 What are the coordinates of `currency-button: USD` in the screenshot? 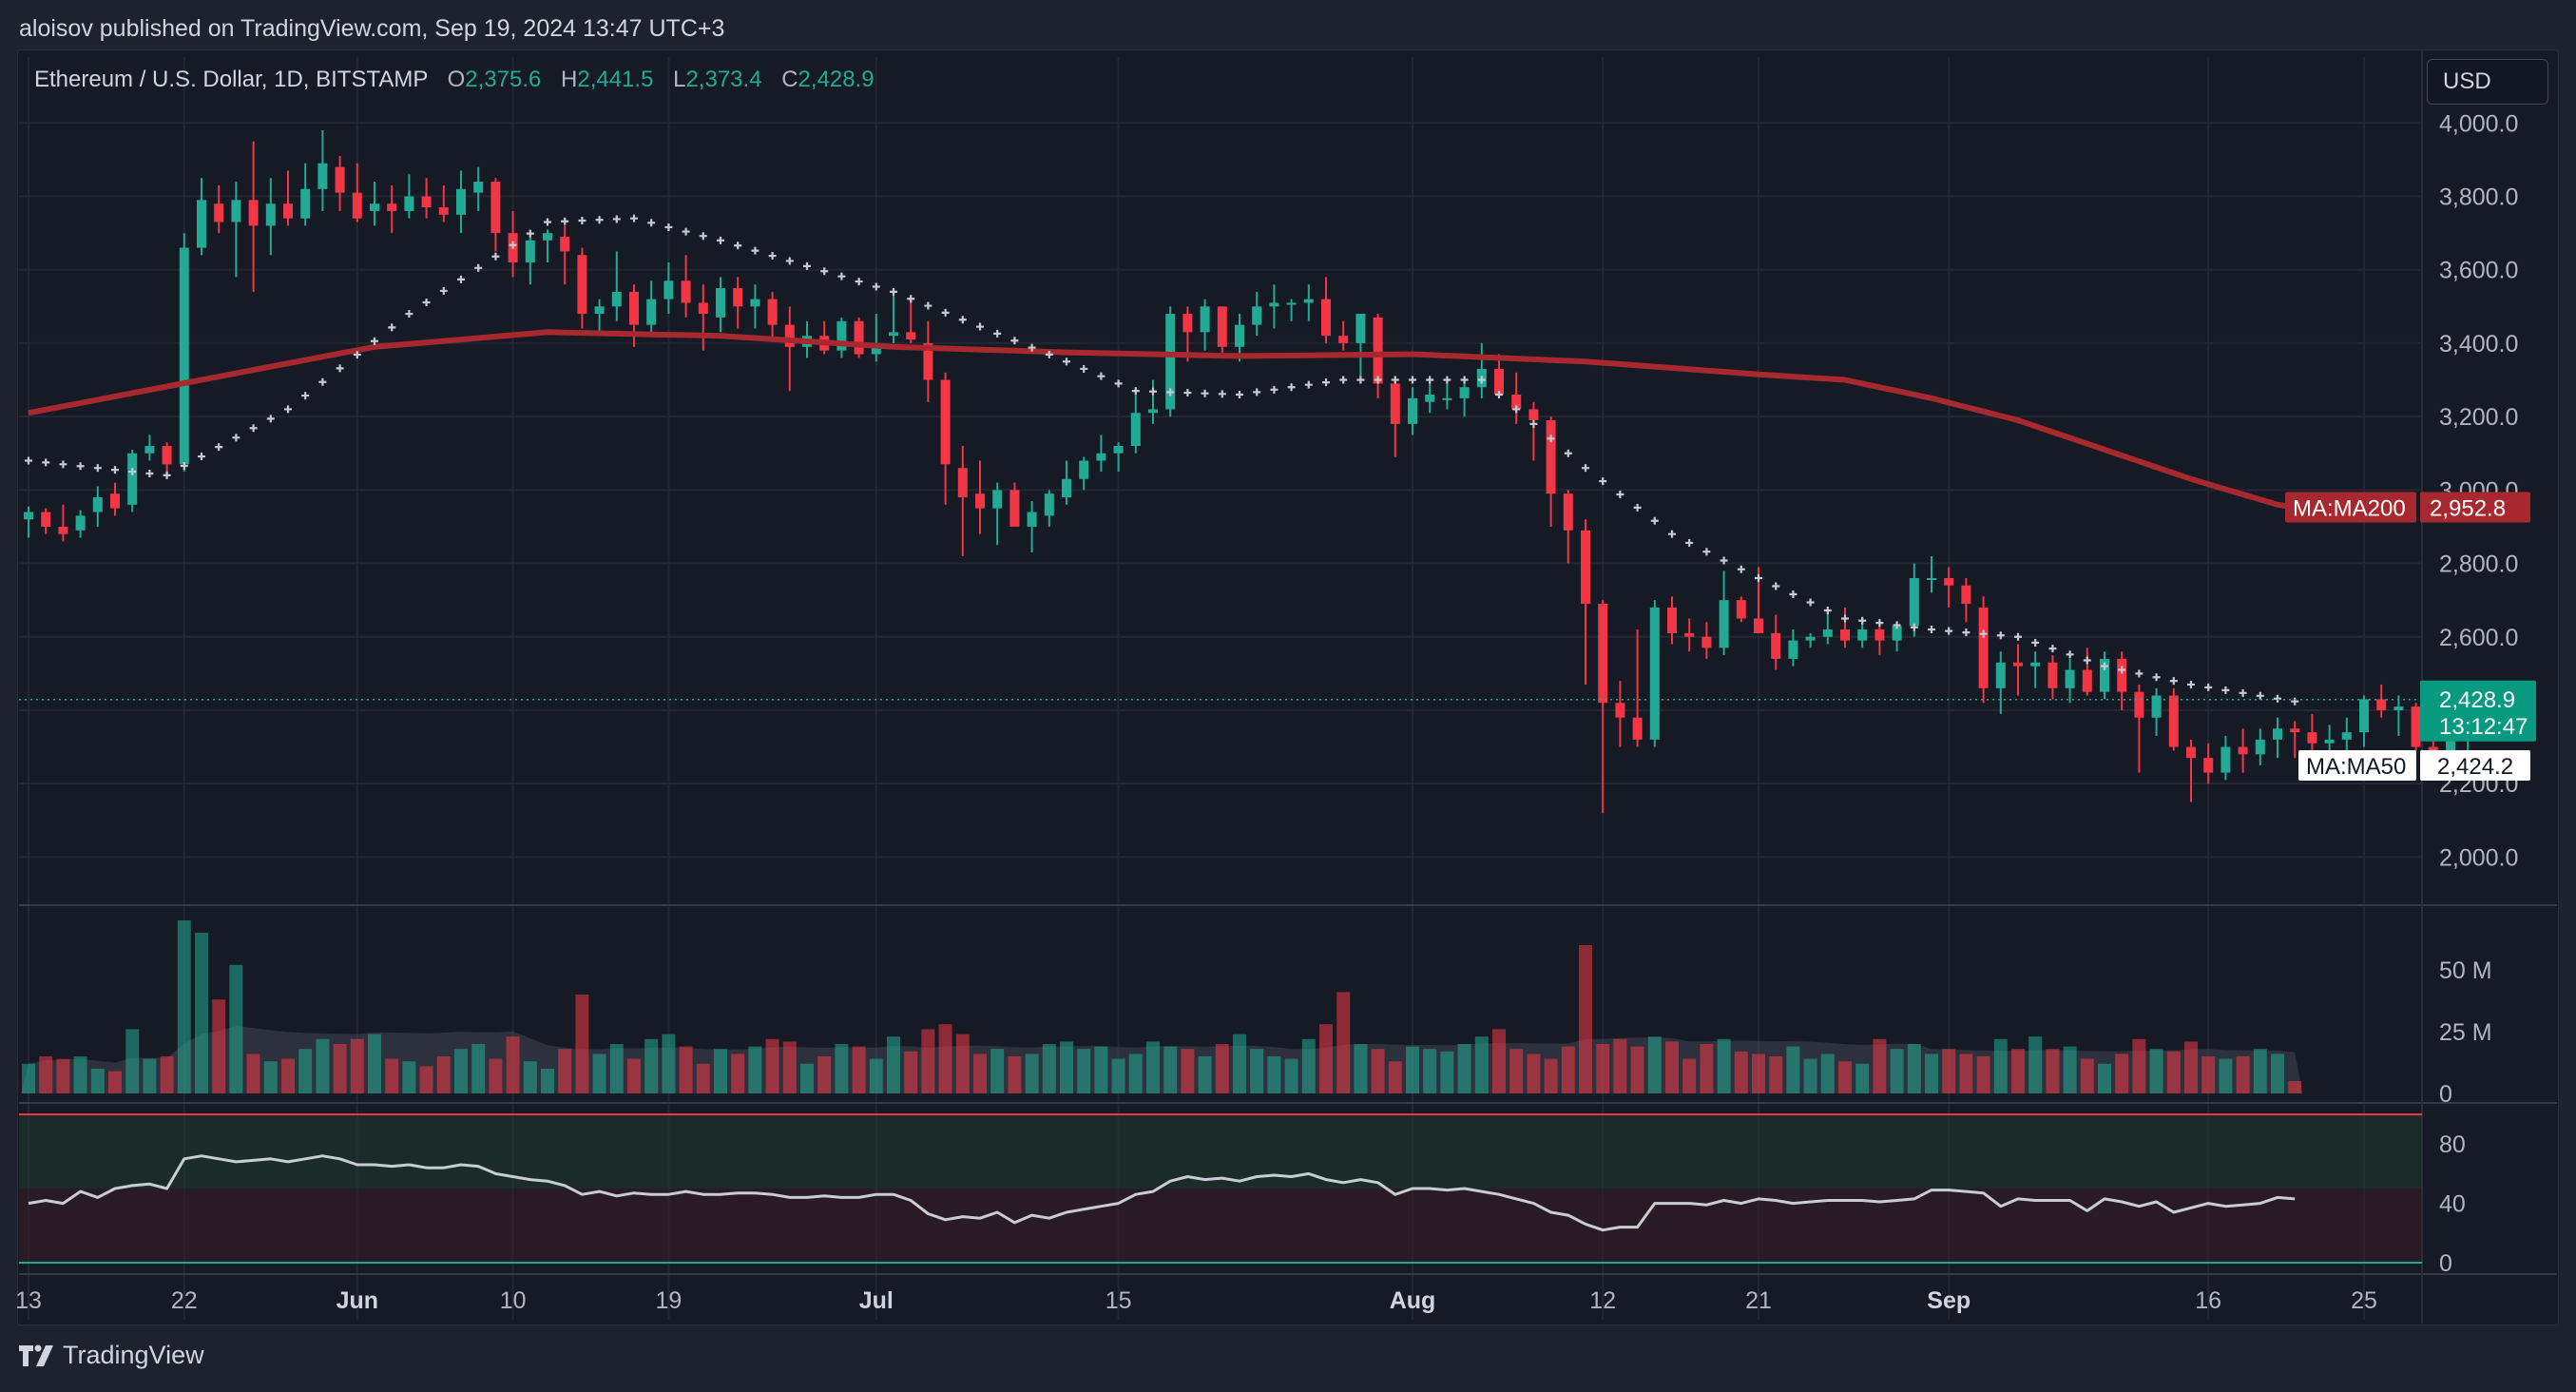 It's located at (2488, 82).